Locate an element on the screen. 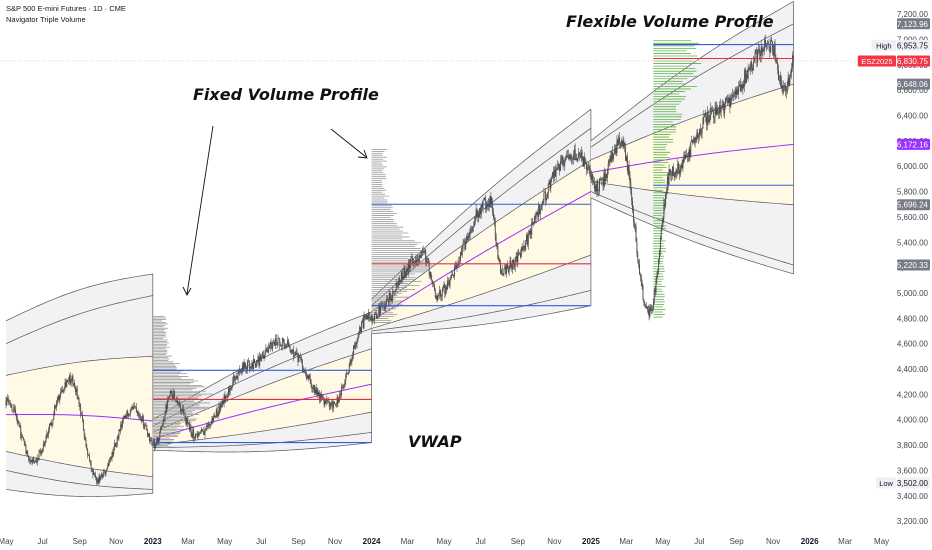 The width and height of the screenshot is (932, 550). x-tick-label: 2023 is located at coordinates (153, 541).